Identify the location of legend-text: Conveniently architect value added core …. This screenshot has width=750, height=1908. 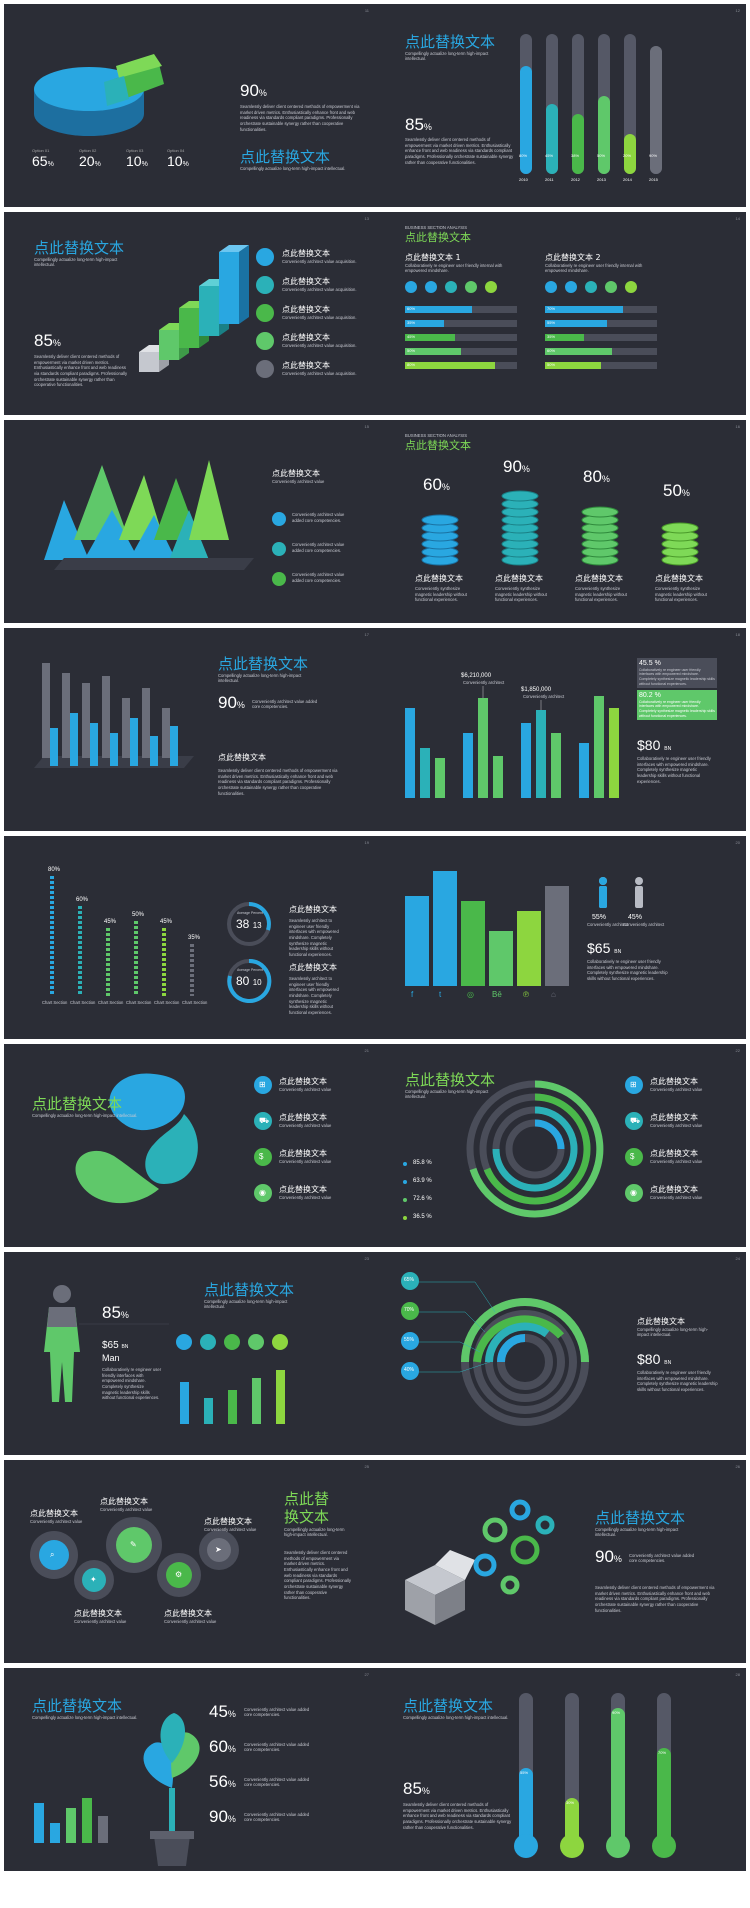
(318, 577).